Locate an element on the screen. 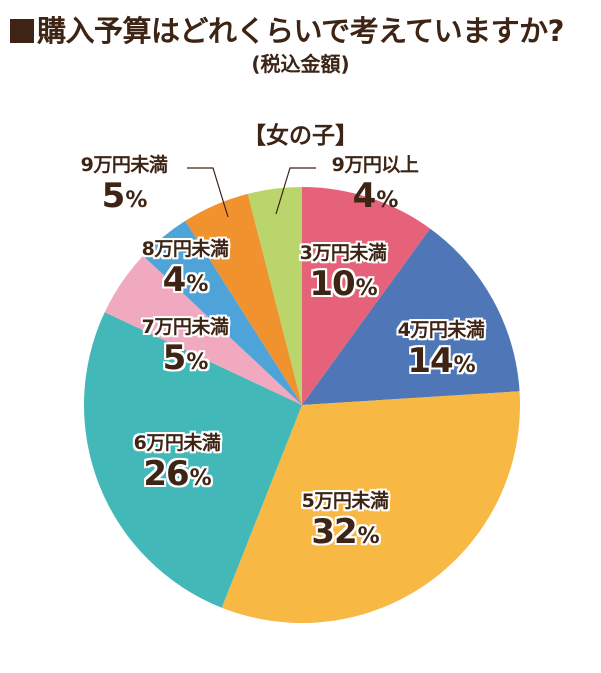  slice-label-name: 3万円未満 is located at coordinates (343, 253).